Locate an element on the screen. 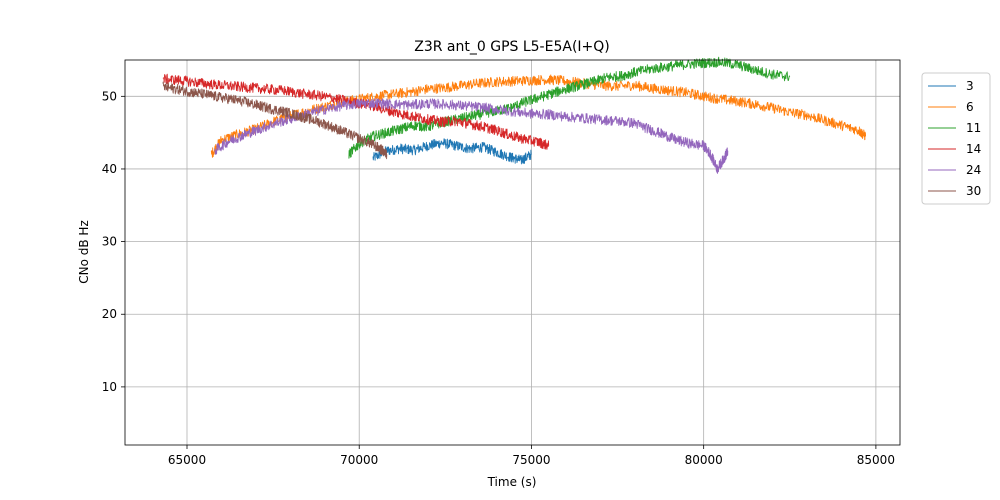  chart-title: Z3R ant_0 GPS L5-E5A(I+Q) is located at coordinates (512, 47).